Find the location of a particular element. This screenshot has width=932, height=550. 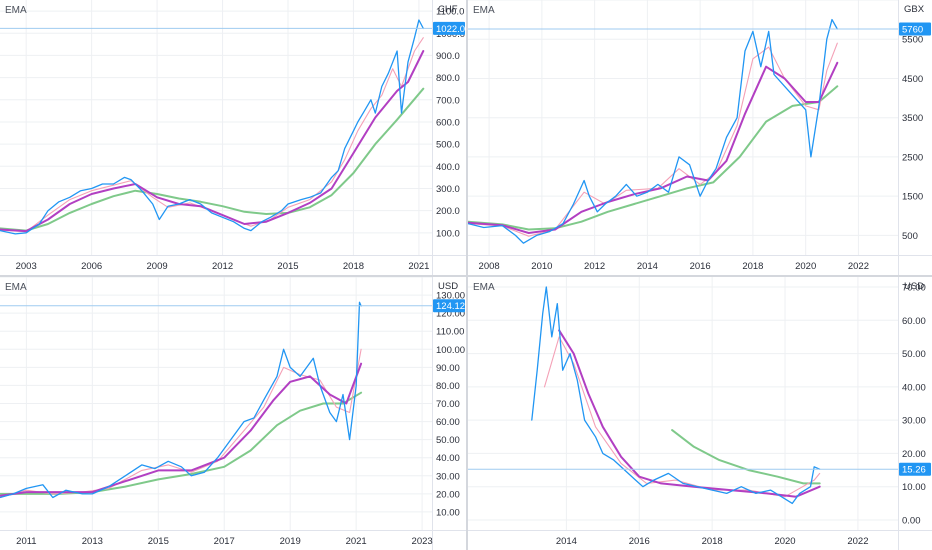

y-tick-label-br-4: 40.00 is located at coordinates (914, 387).